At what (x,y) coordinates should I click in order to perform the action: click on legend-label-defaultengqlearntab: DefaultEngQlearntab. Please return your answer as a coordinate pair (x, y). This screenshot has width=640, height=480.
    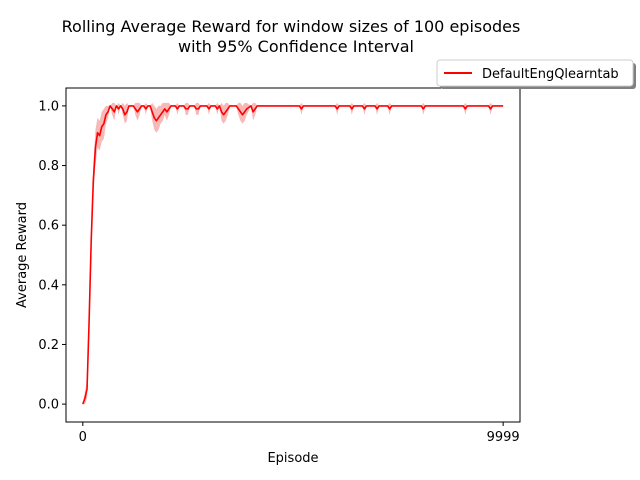
    Looking at the image, I should click on (550, 74).